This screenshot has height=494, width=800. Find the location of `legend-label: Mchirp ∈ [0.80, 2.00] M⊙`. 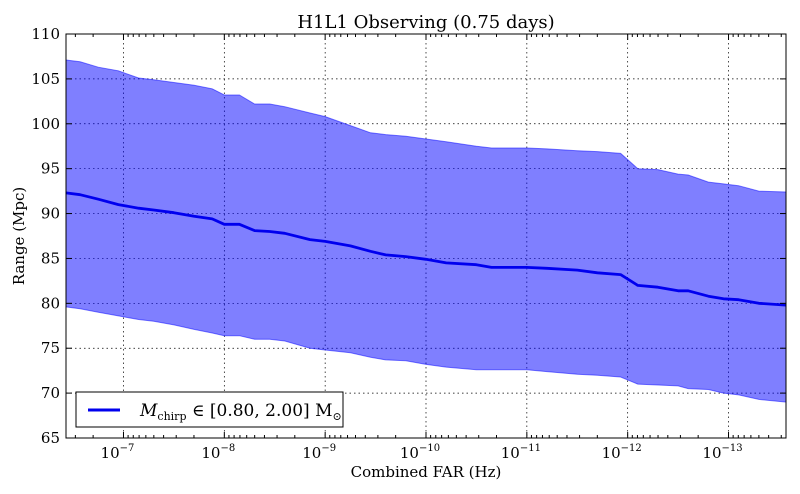

legend-label: Mchirp ∈ [0.80, 2.00] M⊙ is located at coordinates (240, 412).